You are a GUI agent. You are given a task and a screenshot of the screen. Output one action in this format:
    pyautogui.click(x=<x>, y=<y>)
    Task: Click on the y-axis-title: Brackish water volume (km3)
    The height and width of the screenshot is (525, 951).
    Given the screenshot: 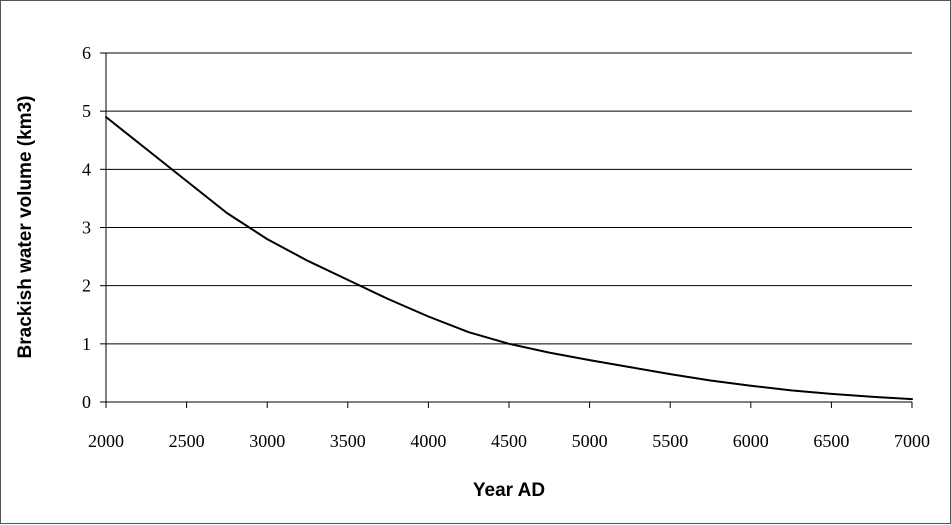 What is the action you would take?
    pyautogui.click(x=25, y=227)
    